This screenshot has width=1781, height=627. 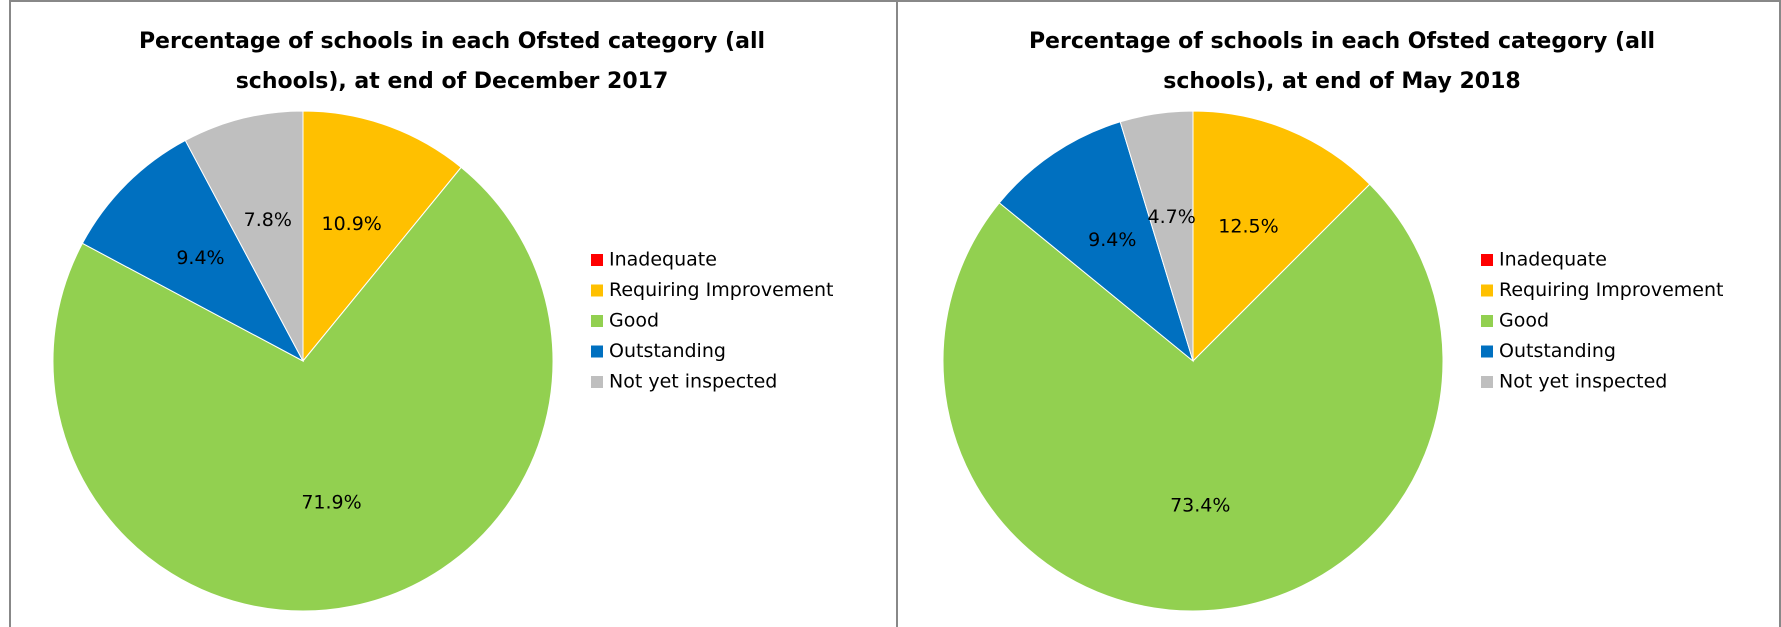 What do you see at coordinates (268, 220) in the screenshot?
I see `data-label: 7.8%` at bounding box center [268, 220].